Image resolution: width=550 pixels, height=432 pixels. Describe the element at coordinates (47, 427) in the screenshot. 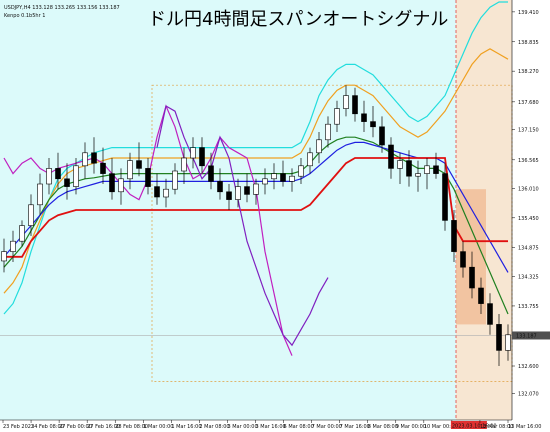

I see `x-tick-label: 24 Feb 08:00` at that location.